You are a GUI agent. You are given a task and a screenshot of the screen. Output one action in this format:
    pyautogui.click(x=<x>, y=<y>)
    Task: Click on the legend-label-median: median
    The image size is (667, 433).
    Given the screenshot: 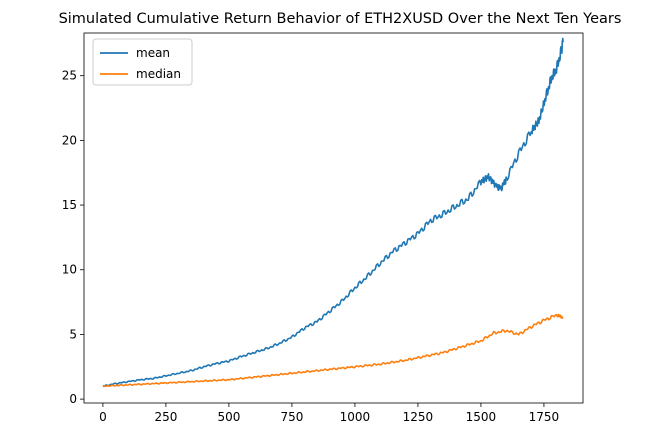 What is the action you would take?
    pyautogui.click(x=158, y=74)
    